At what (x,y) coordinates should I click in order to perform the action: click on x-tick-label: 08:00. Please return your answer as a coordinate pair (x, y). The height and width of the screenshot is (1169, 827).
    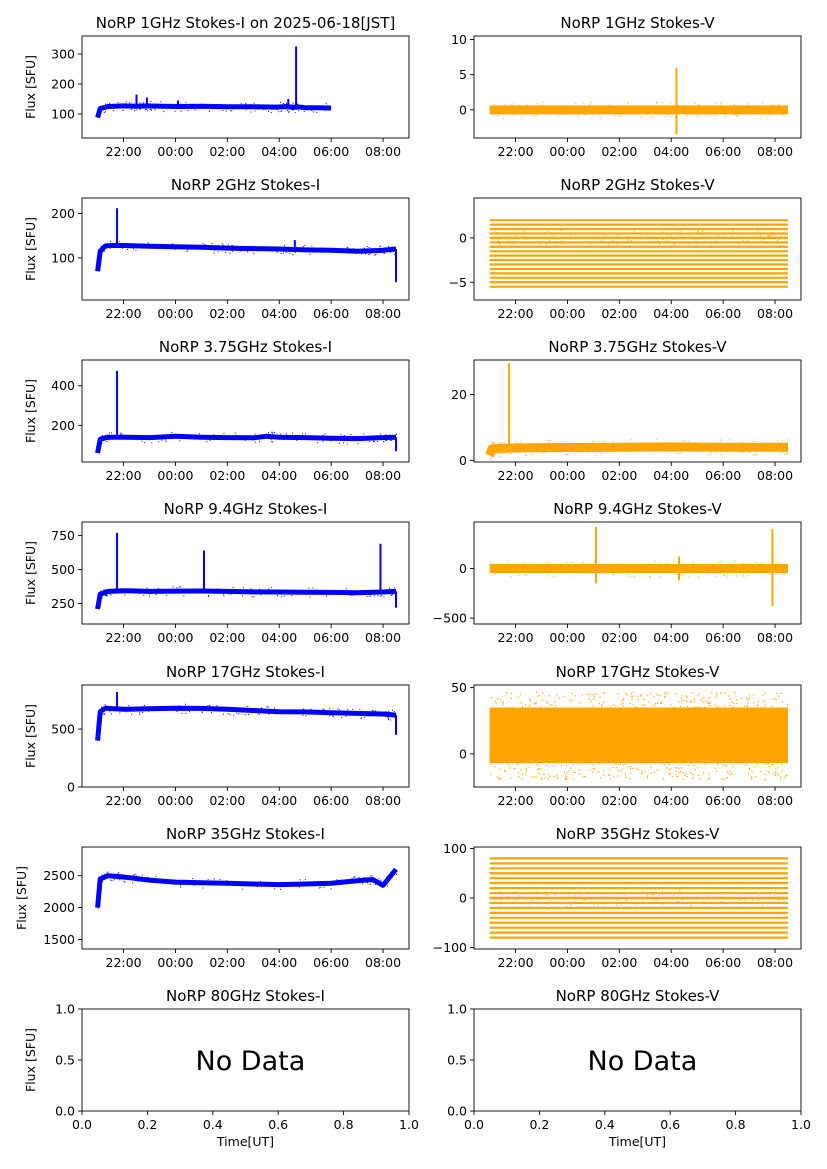
    Looking at the image, I should click on (775, 151).